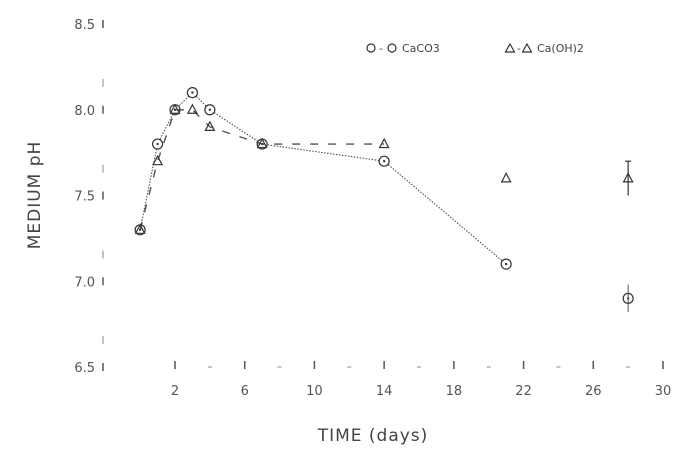  What do you see at coordinates (314, 391) in the screenshot?
I see `x-tick-label: 10` at bounding box center [314, 391].